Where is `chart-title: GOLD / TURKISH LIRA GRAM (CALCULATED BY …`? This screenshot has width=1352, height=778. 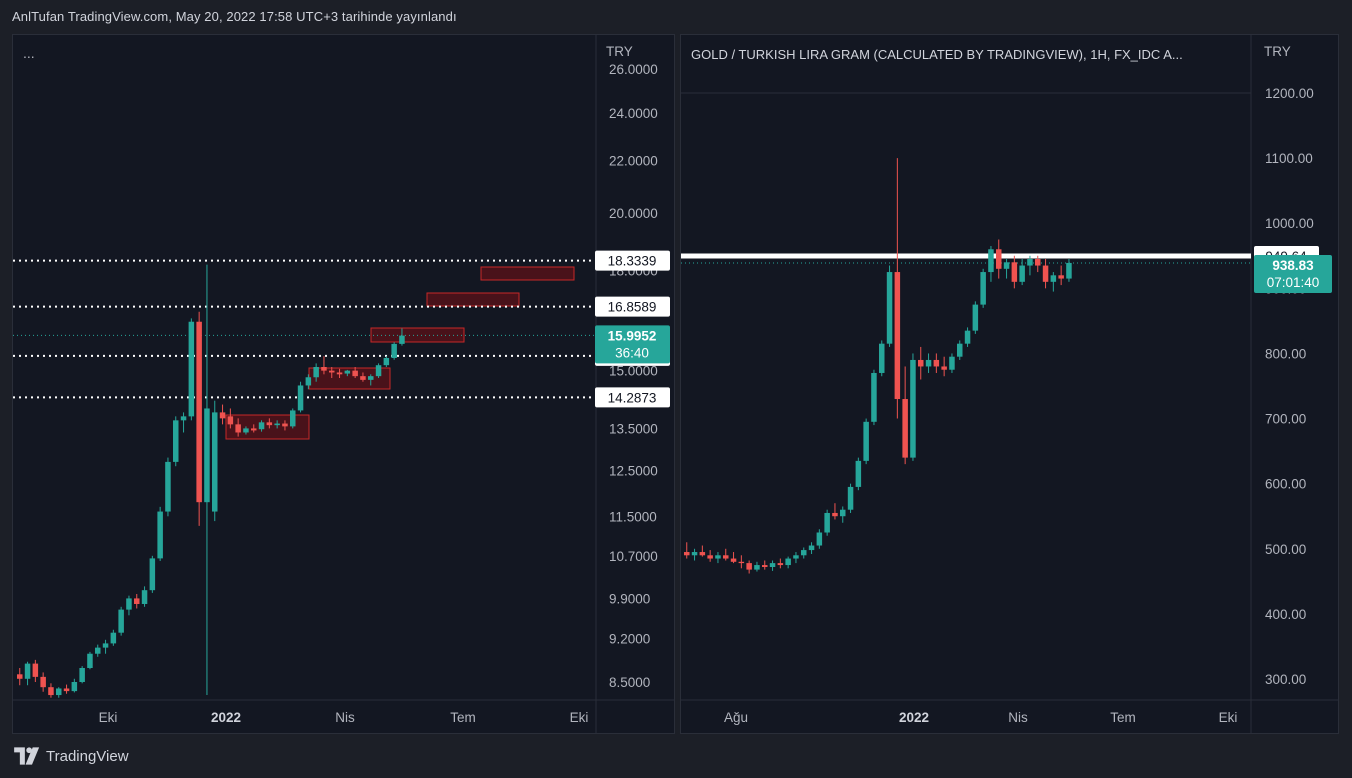 chart-title: GOLD / TURKISH LIRA GRAM (CALCULATED BY … is located at coordinates (937, 54).